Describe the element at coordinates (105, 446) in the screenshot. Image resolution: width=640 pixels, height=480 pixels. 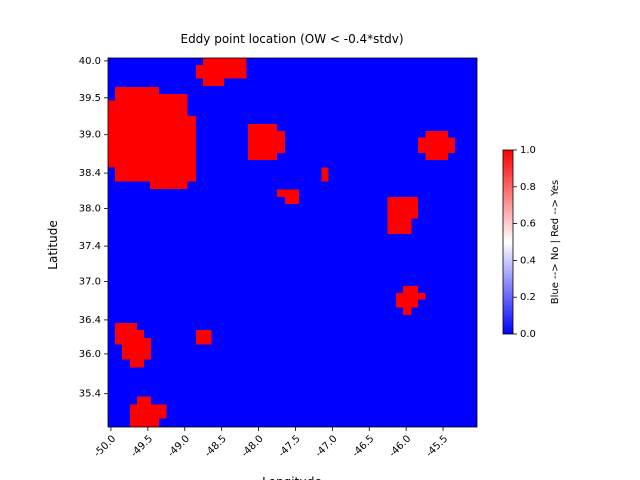
I see `x-tick-label: -50.0` at that location.